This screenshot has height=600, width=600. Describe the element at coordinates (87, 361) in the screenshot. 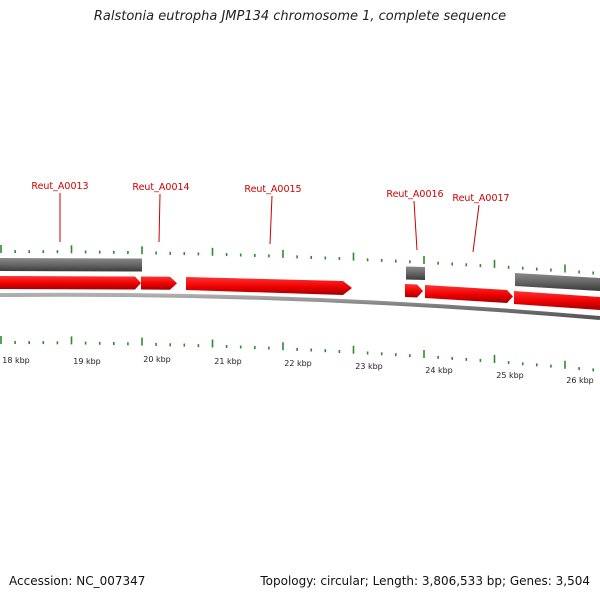

I see `scale-label: 19 kbp` at that location.